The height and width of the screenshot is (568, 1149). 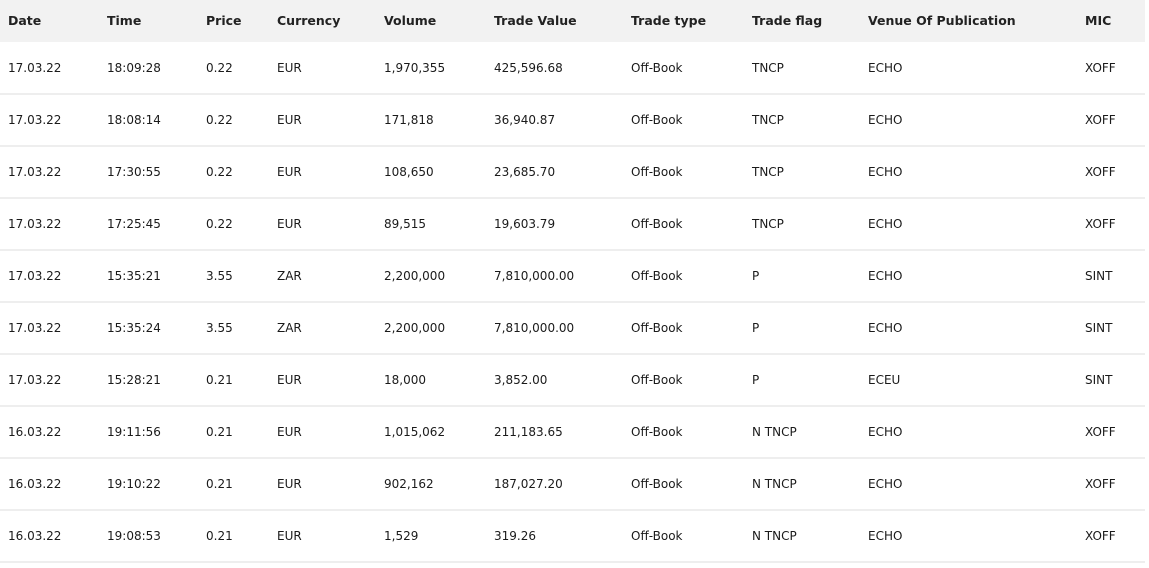 I want to click on header-trade-value: Trade Value, so click(x=535, y=20).